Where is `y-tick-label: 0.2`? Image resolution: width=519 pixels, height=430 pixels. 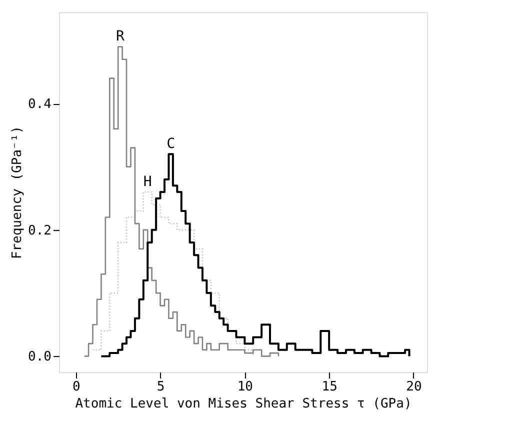
y-tick-label: 0.2 is located at coordinates (40, 230).